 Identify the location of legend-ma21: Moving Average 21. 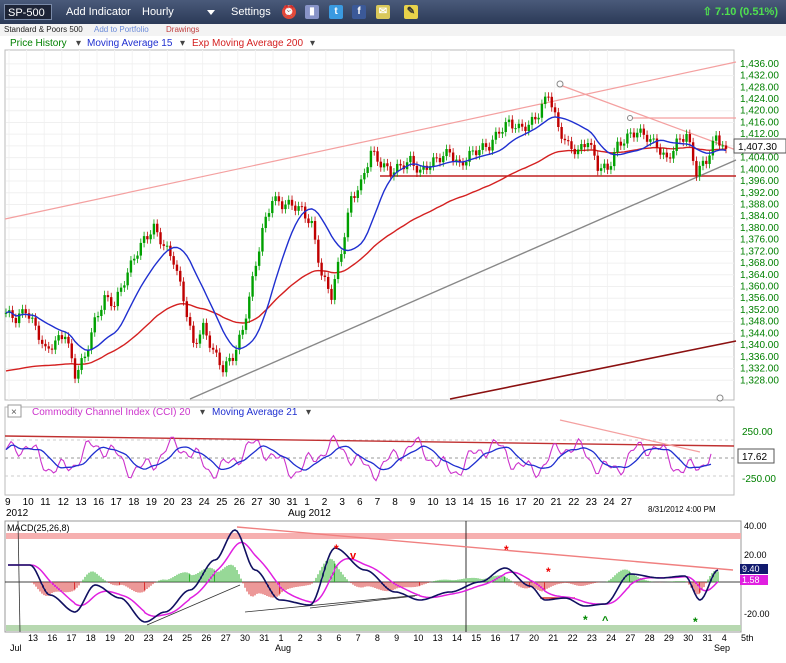
(255, 412).